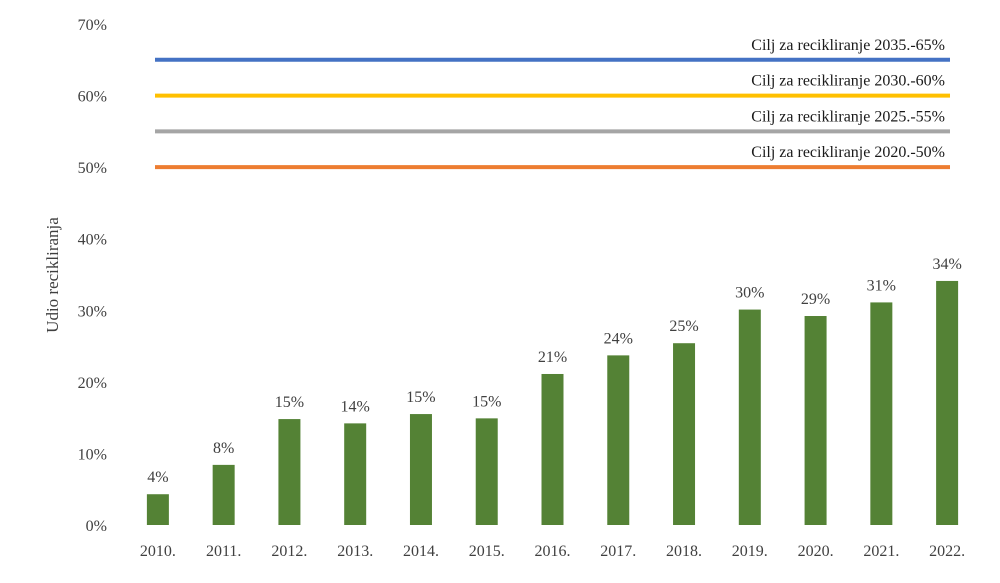  What do you see at coordinates (848, 45) in the screenshot?
I see `target-label: Cilj za recikliranje 2035.-65%` at bounding box center [848, 45].